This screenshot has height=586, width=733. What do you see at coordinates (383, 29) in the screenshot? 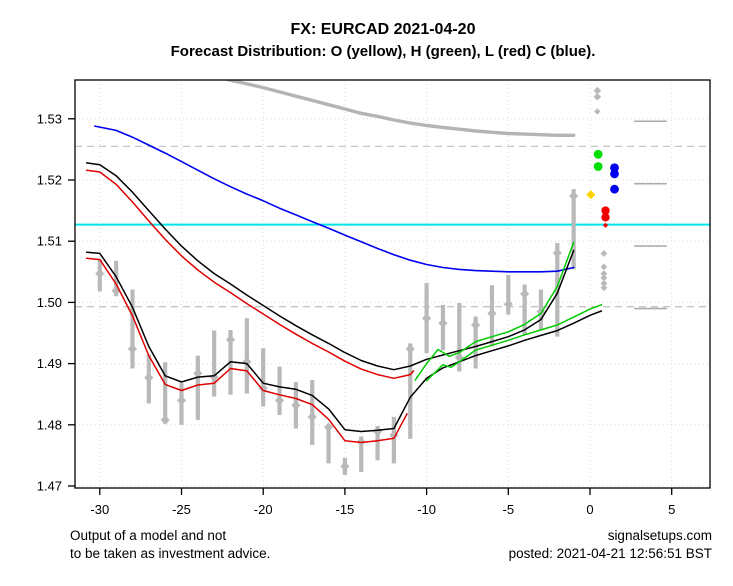
I see `chart-title: FX: EURCAD 2021-04-20` at bounding box center [383, 29].